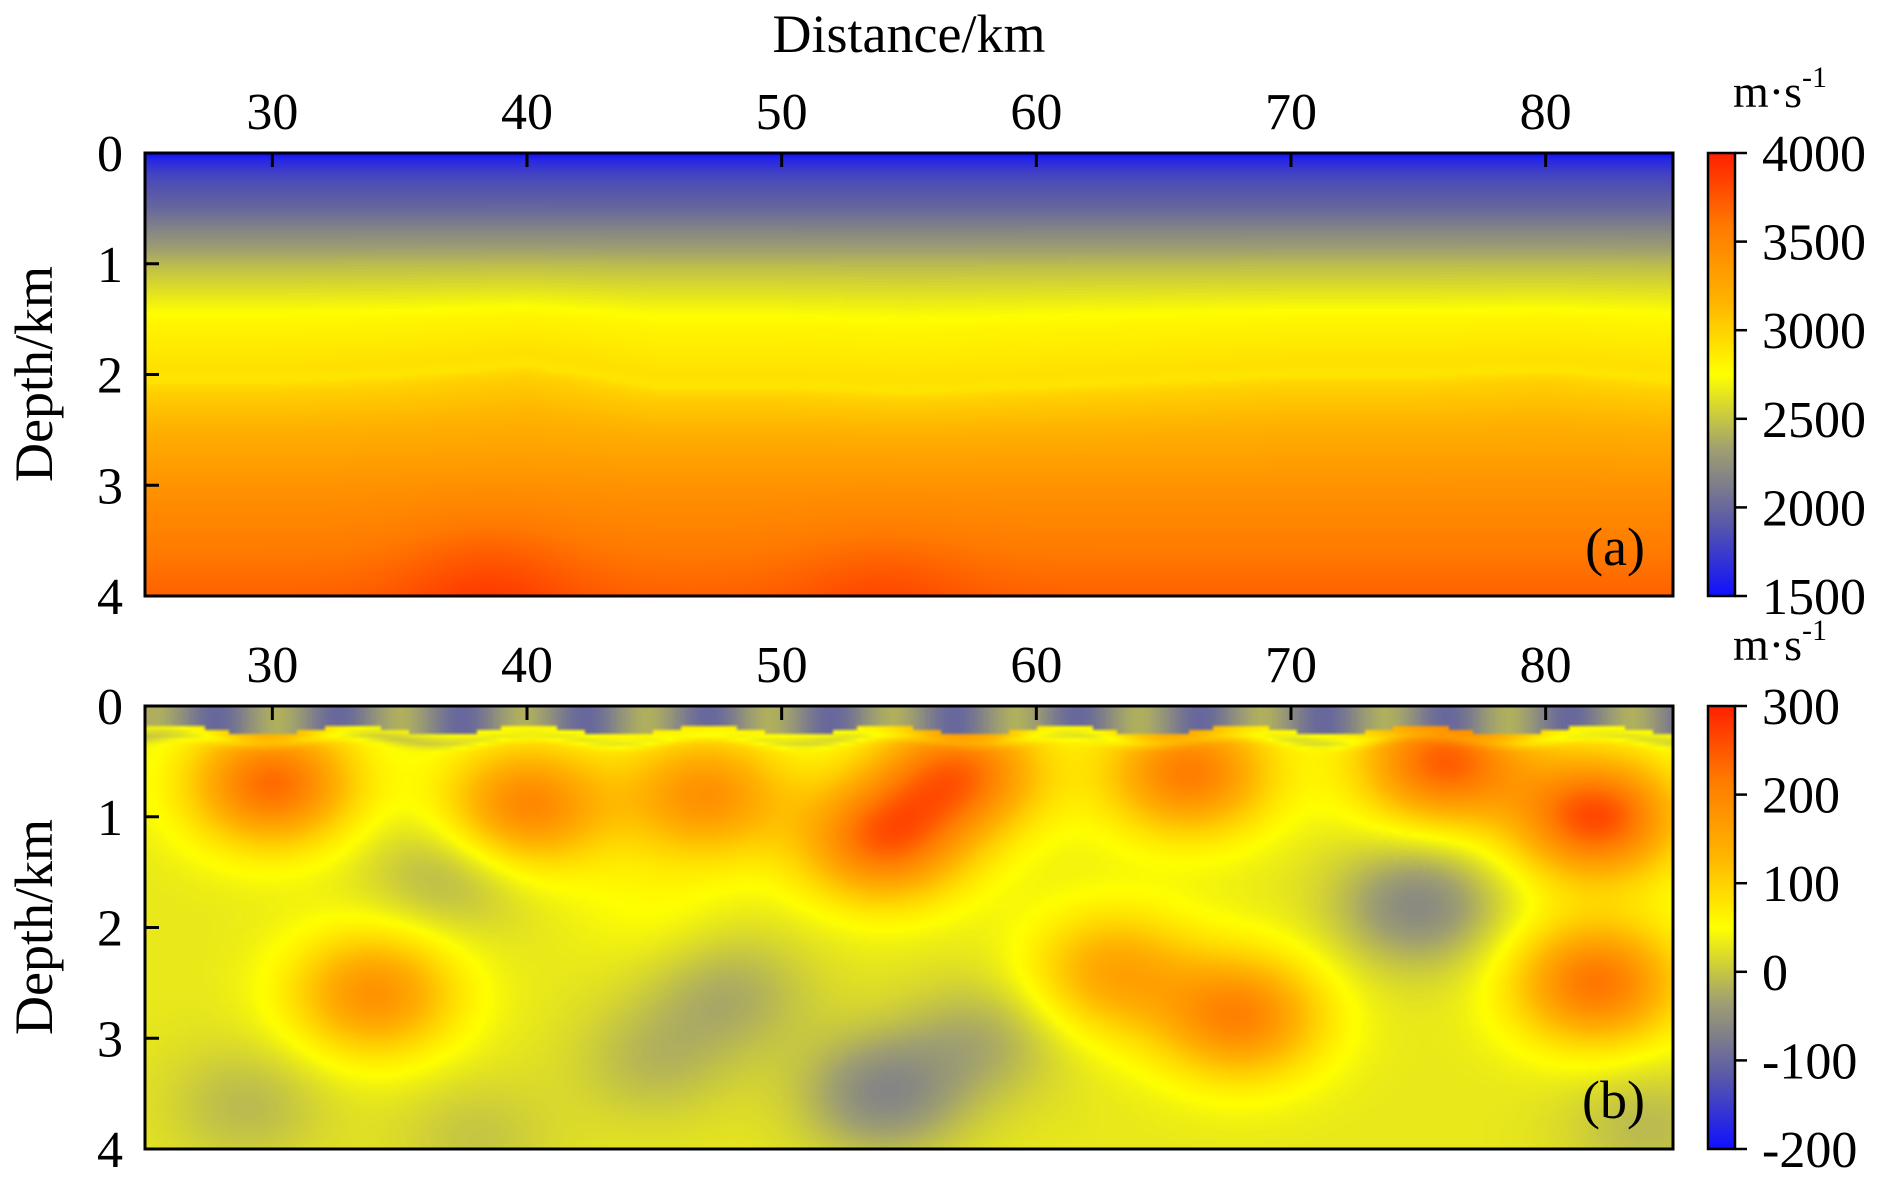 The height and width of the screenshot is (1192, 1892). What do you see at coordinates (1814, 77) in the screenshot?
I see `panel-a-colorbar-unit-exp: -1` at bounding box center [1814, 77].